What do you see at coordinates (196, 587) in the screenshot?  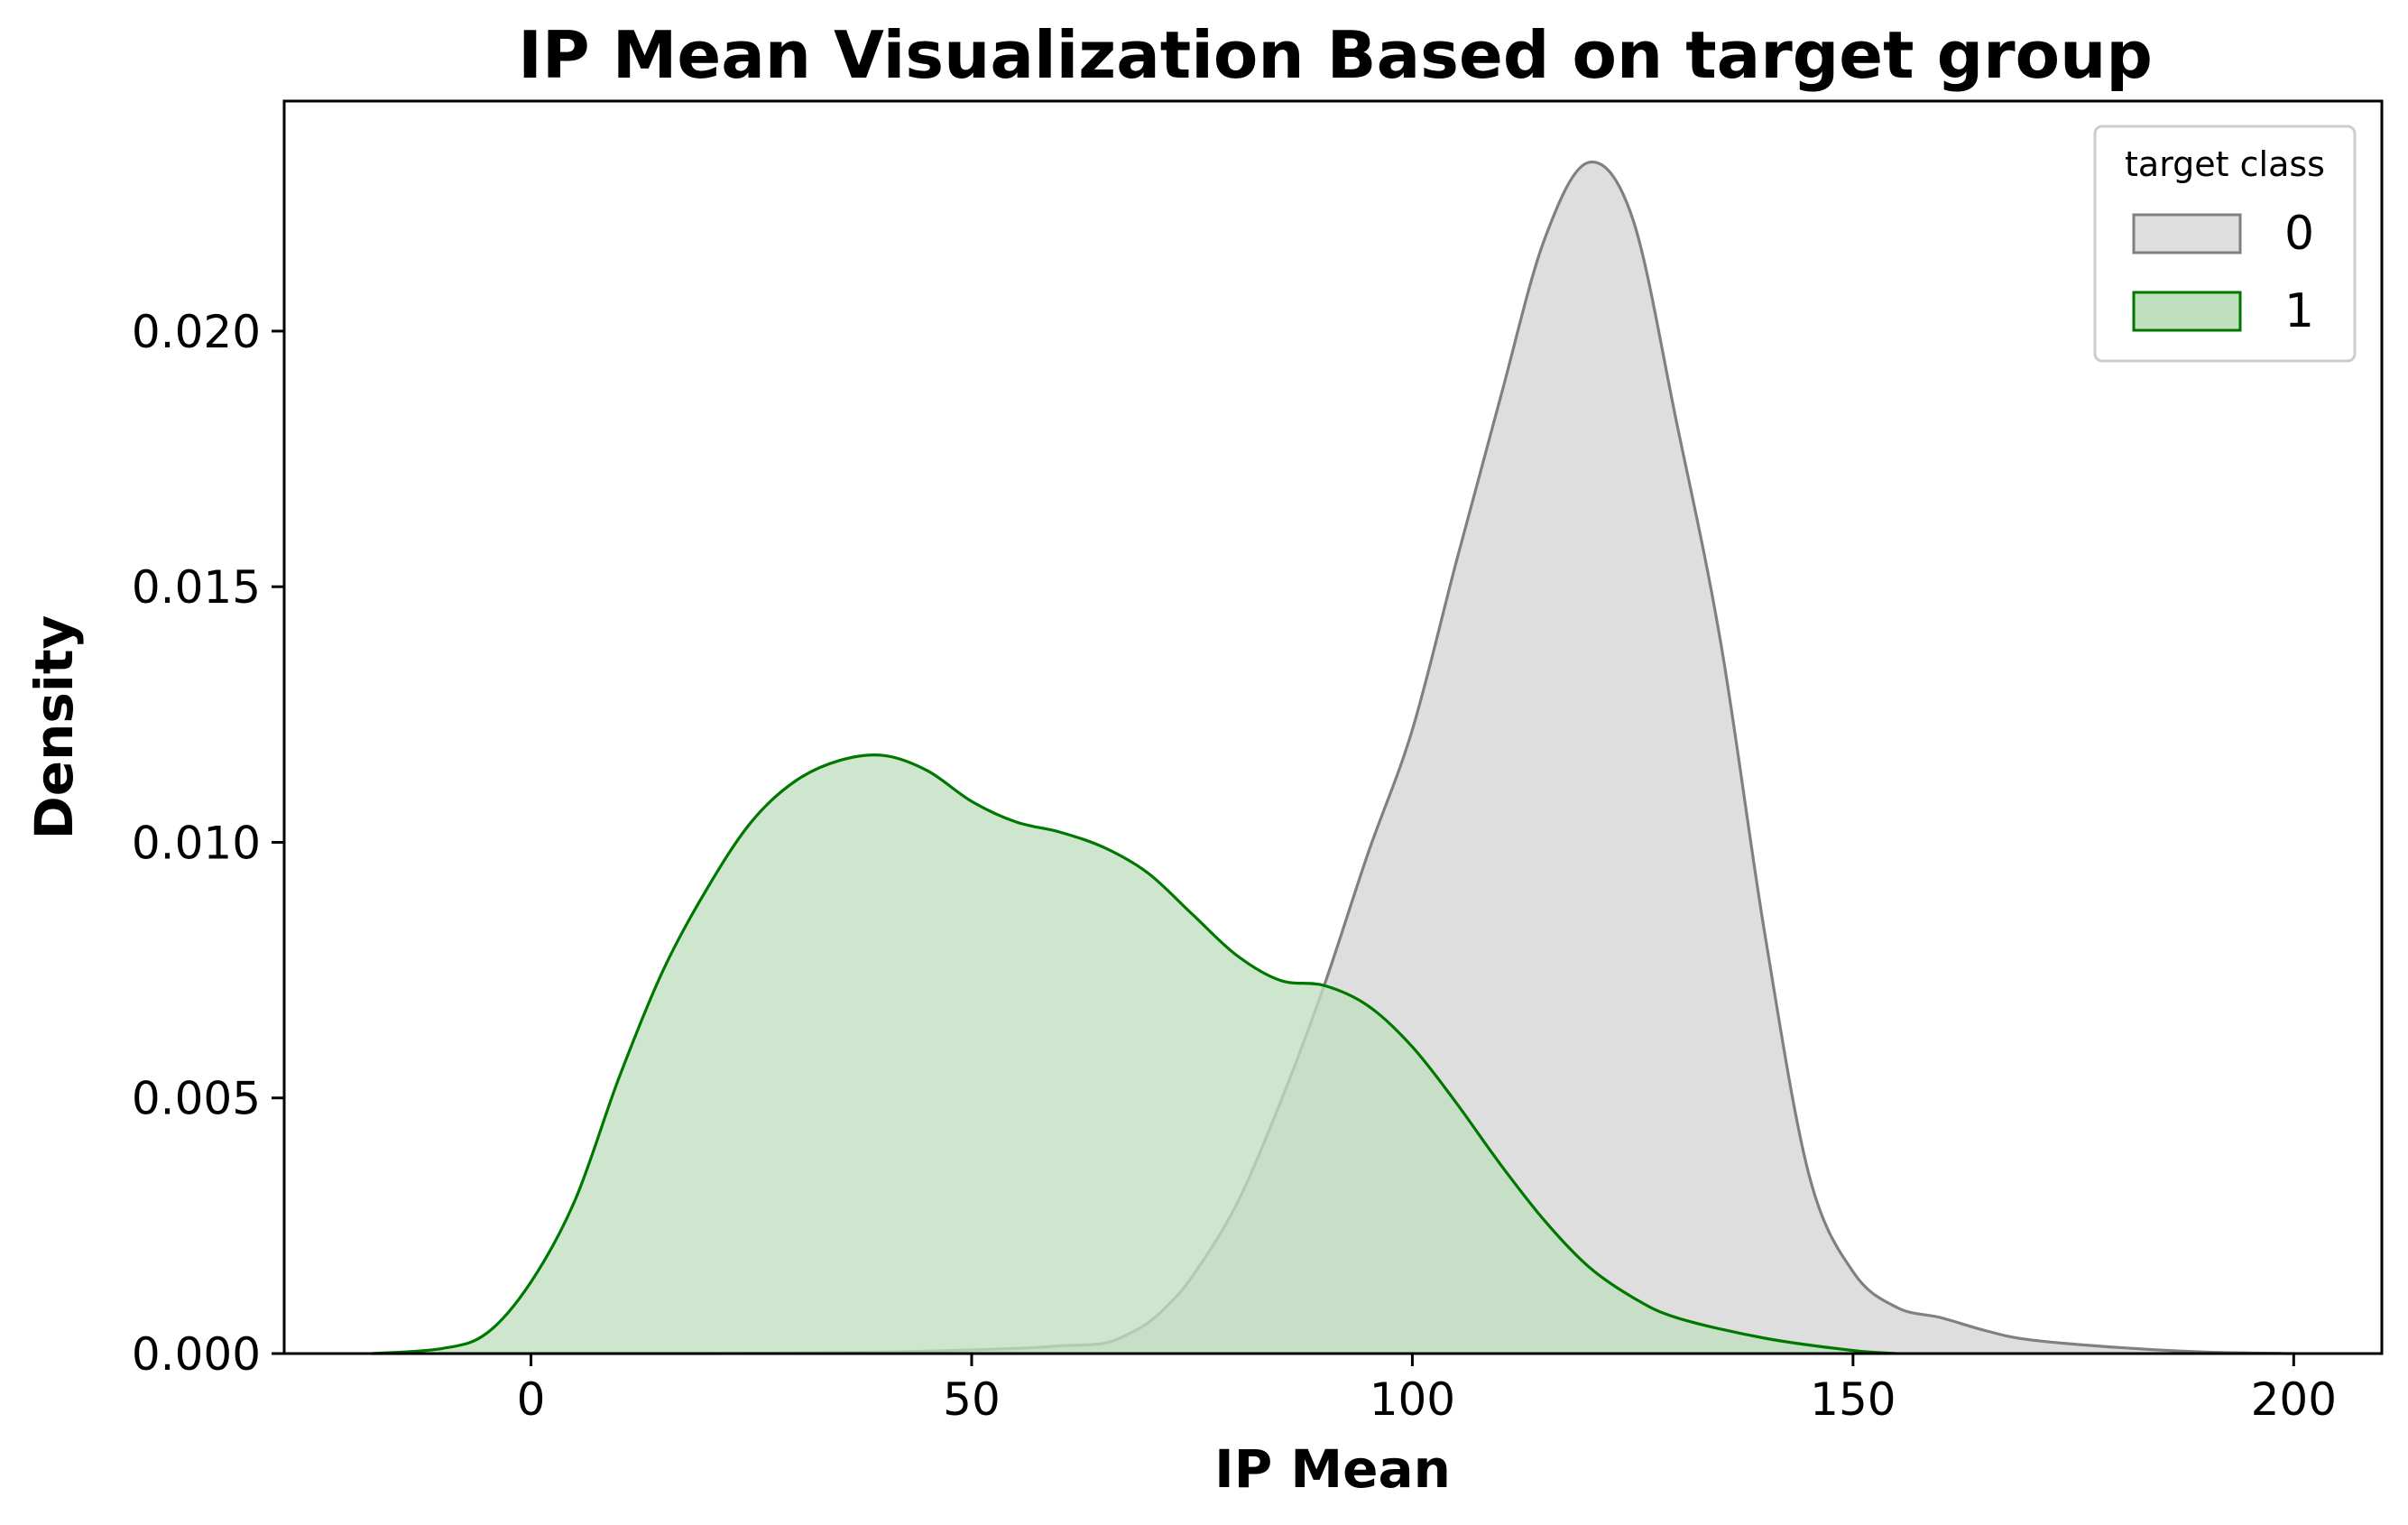 I see `y-tick-label: 0.015` at bounding box center [196, 587].